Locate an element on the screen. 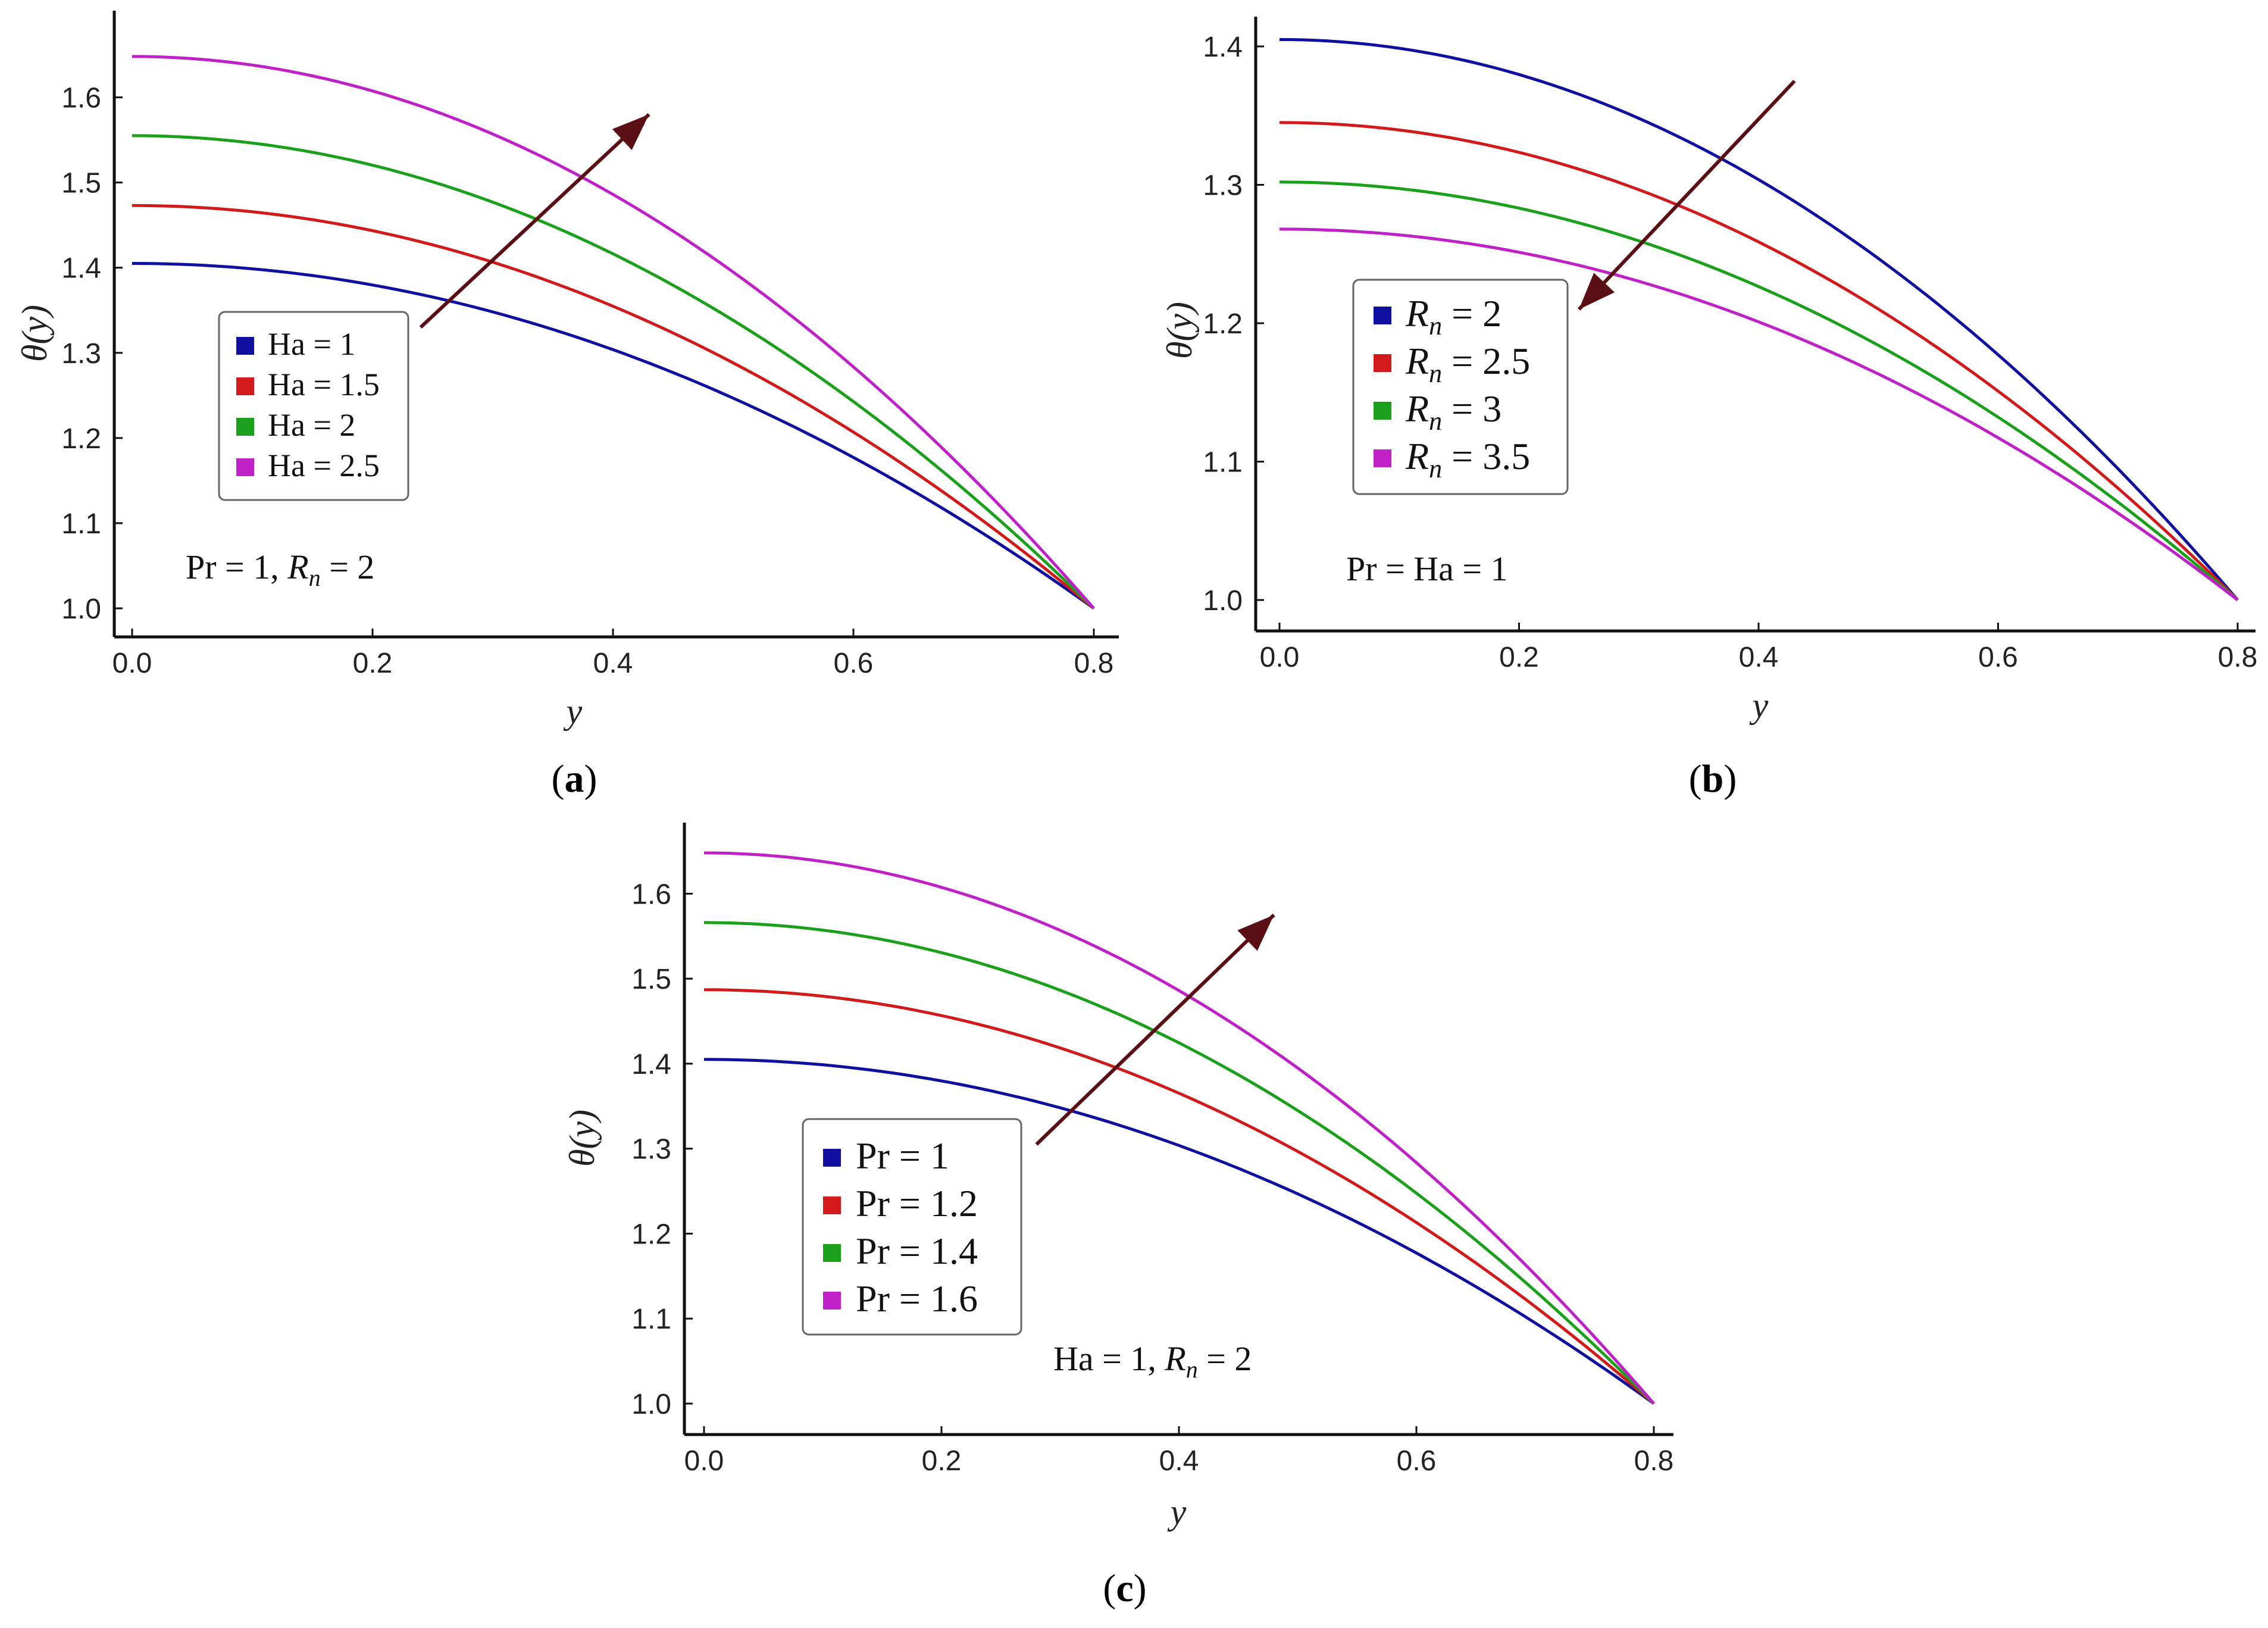 This screenshot has height=1628, width=2268. legend-label: Pr = 1.2 is located at coordinates (917, 1203).